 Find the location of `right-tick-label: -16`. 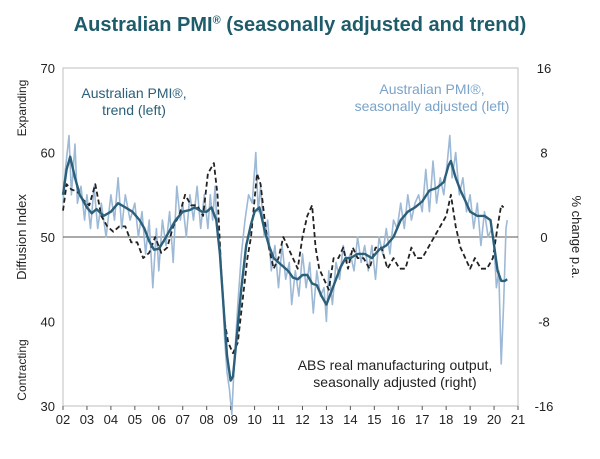

right-tick-label: -16 is located at coordinates (544, 406).